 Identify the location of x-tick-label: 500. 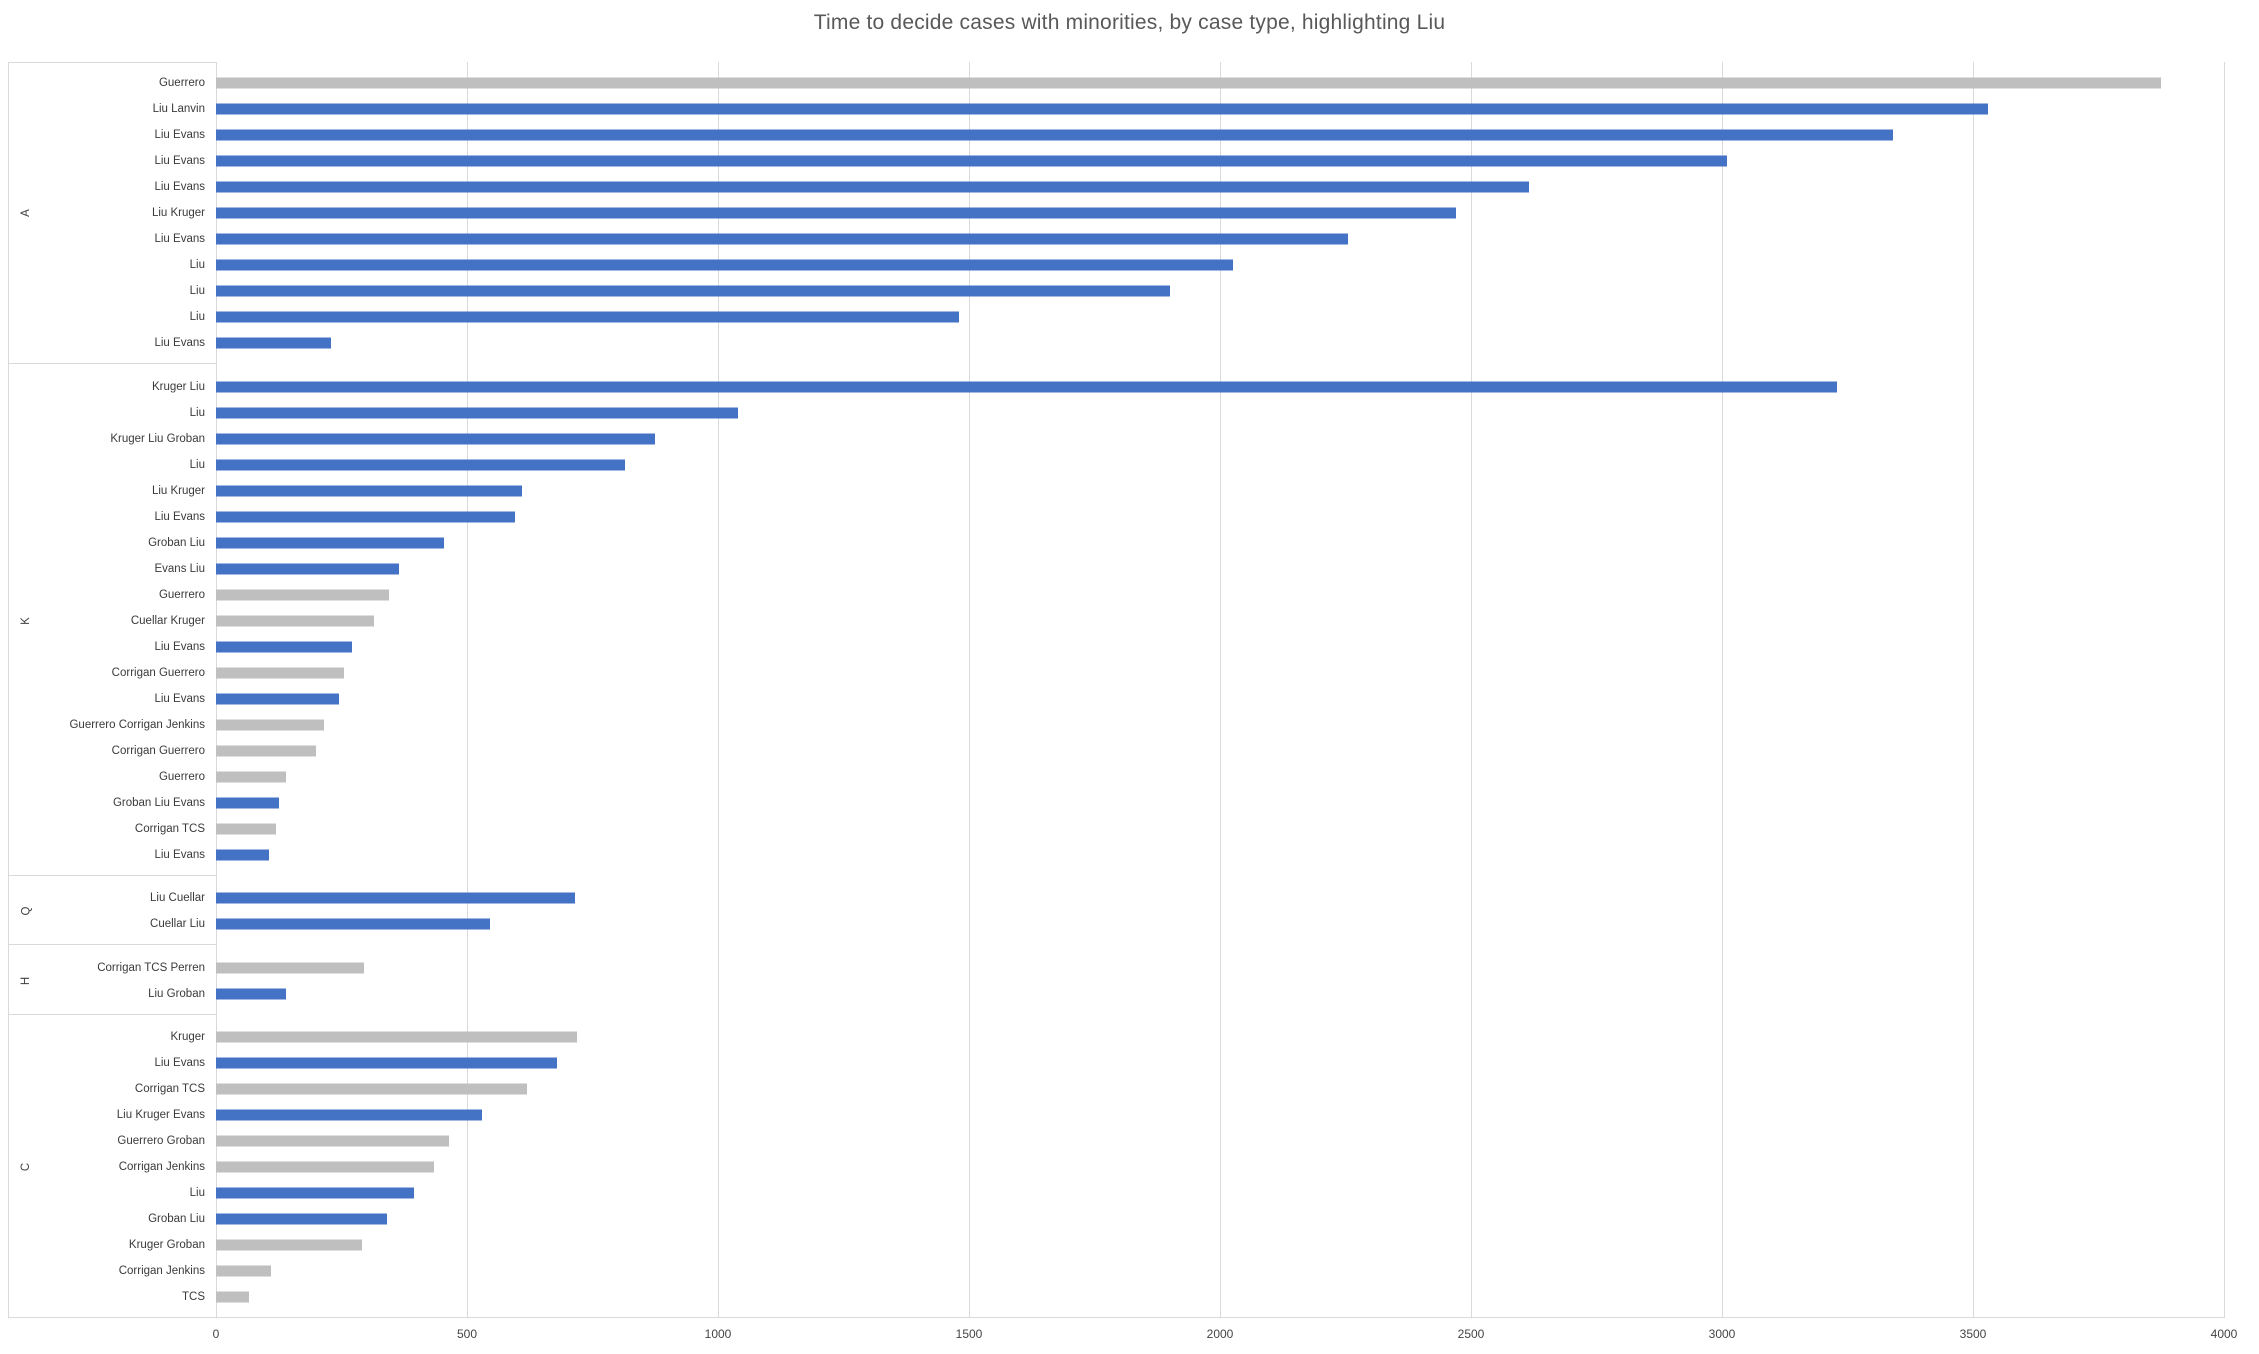
(467, 1334).